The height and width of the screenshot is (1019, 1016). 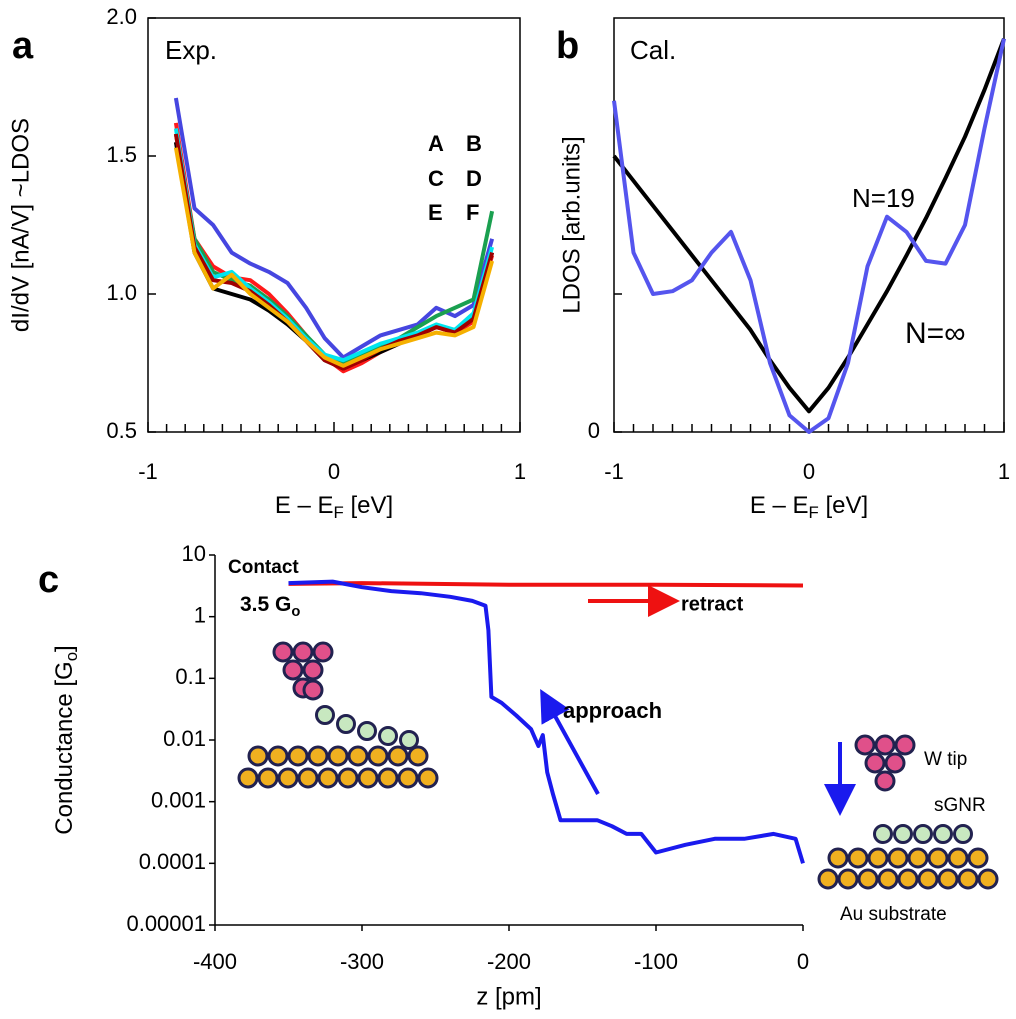 I want to click on x-tick-label: -400, so click(x=215, y=961).